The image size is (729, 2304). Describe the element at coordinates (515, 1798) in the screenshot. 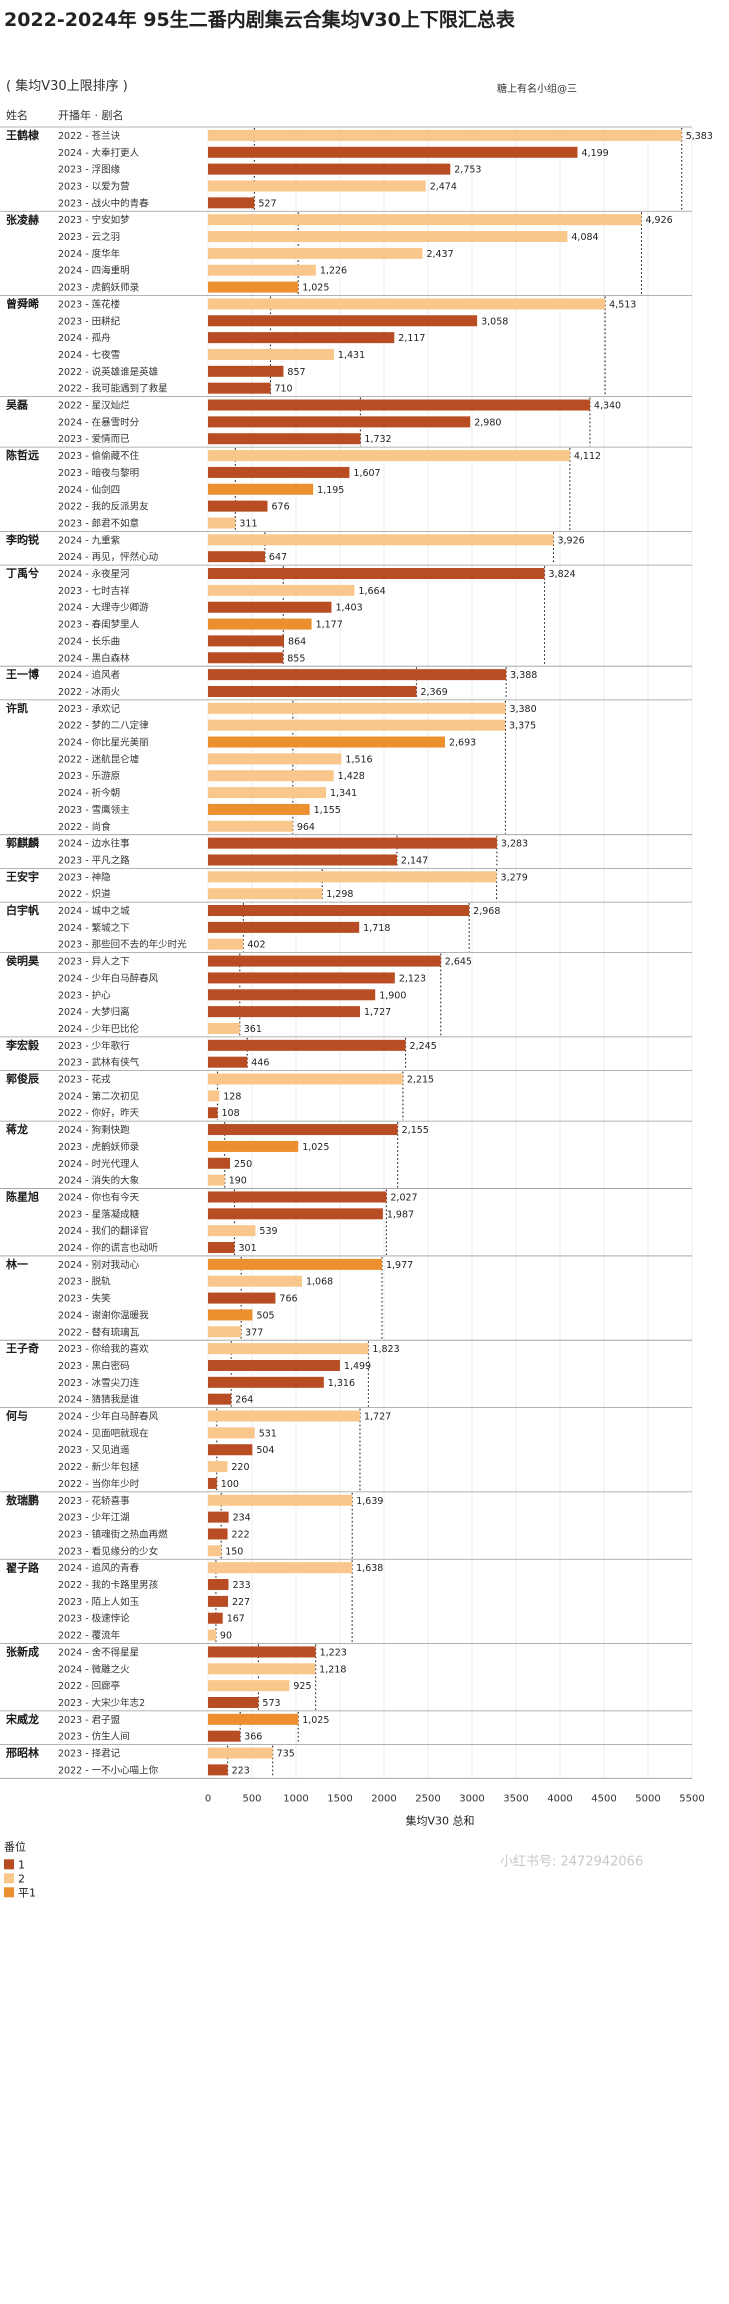

I see `x-tick-label: 3500` at that location.